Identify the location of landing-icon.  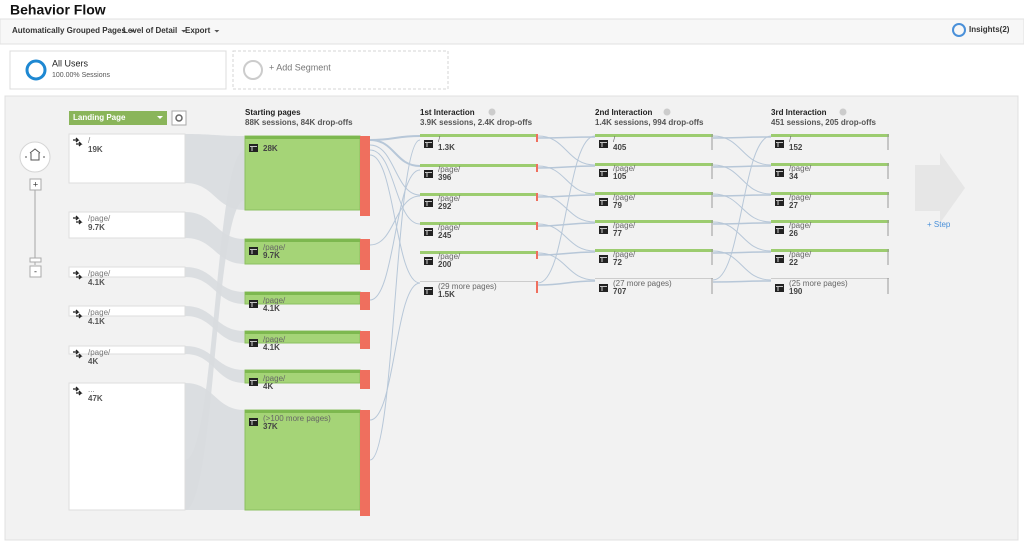
(78, 275).